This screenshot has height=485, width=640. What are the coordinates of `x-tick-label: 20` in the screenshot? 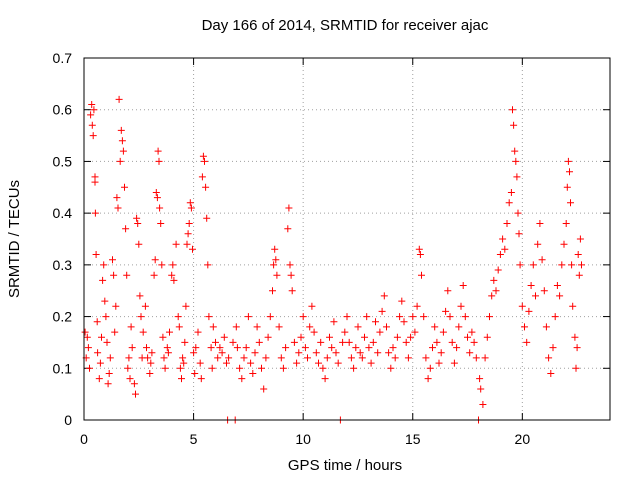 It's located at (523, 439).